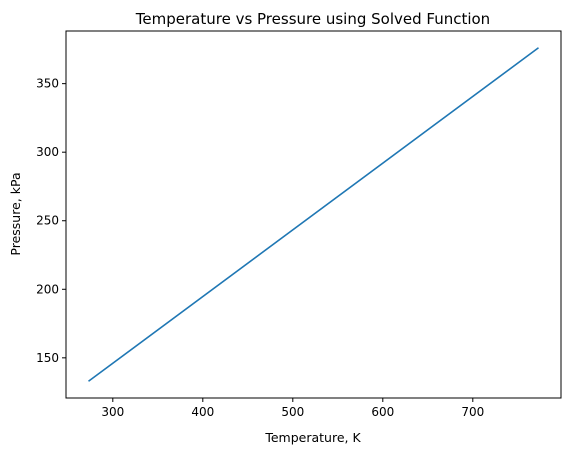 This screenshot has height=455, width=571. I want to click on y-axis: 150 200 250 300 350, so click(51, 221).